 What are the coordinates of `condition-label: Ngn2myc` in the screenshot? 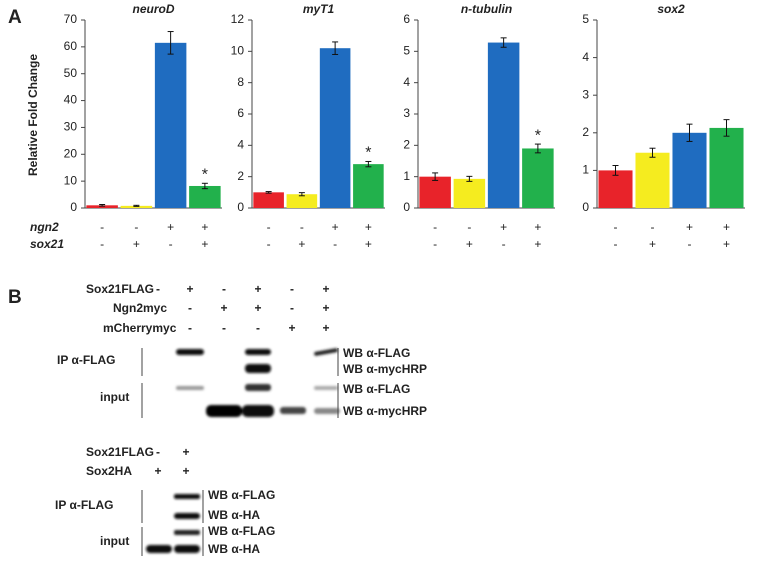 It's located at (140, 308).